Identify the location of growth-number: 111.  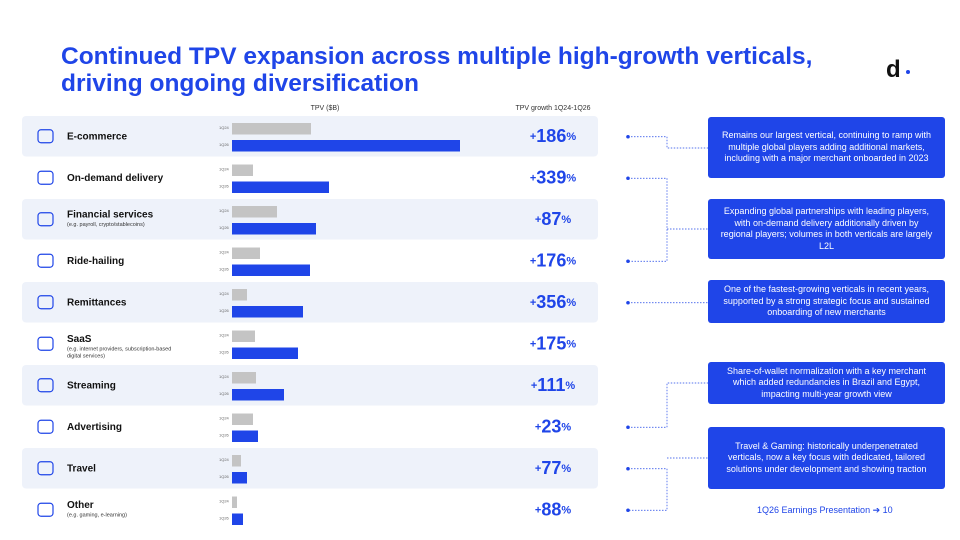
(551, 385).